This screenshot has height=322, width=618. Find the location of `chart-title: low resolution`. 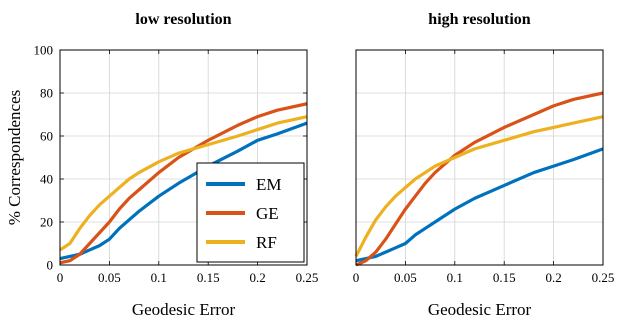

chart-title: low resolution is located at coordinates (183, 19).